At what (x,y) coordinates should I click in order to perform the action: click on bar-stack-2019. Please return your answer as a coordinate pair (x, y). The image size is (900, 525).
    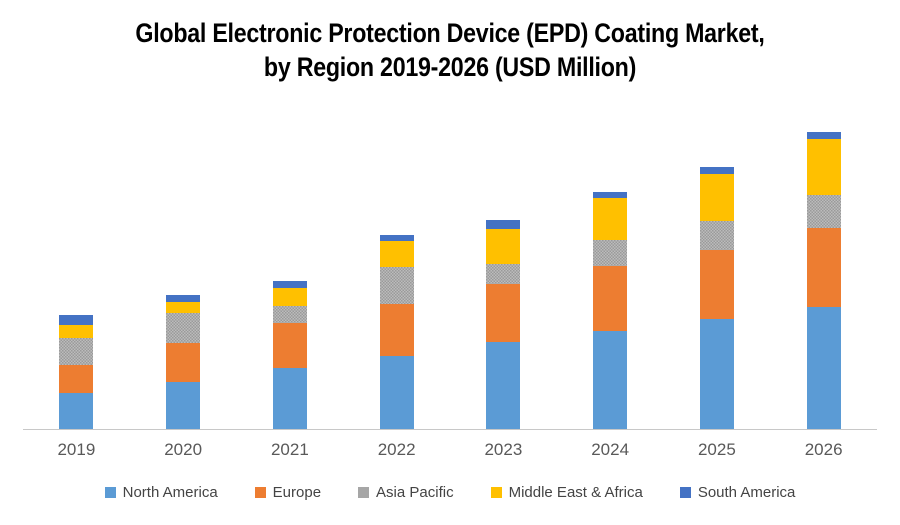
    Looking at the image, I should click on (76, 372).